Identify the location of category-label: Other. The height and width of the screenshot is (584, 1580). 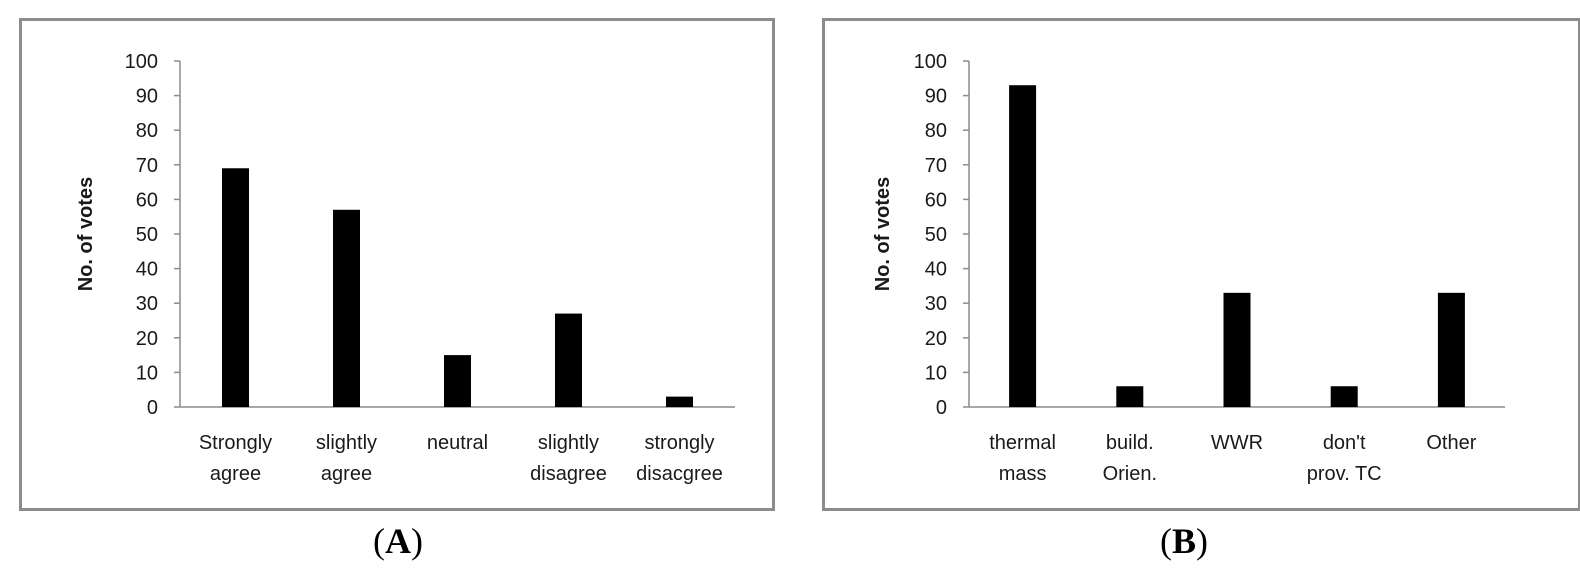
(1451, 443).